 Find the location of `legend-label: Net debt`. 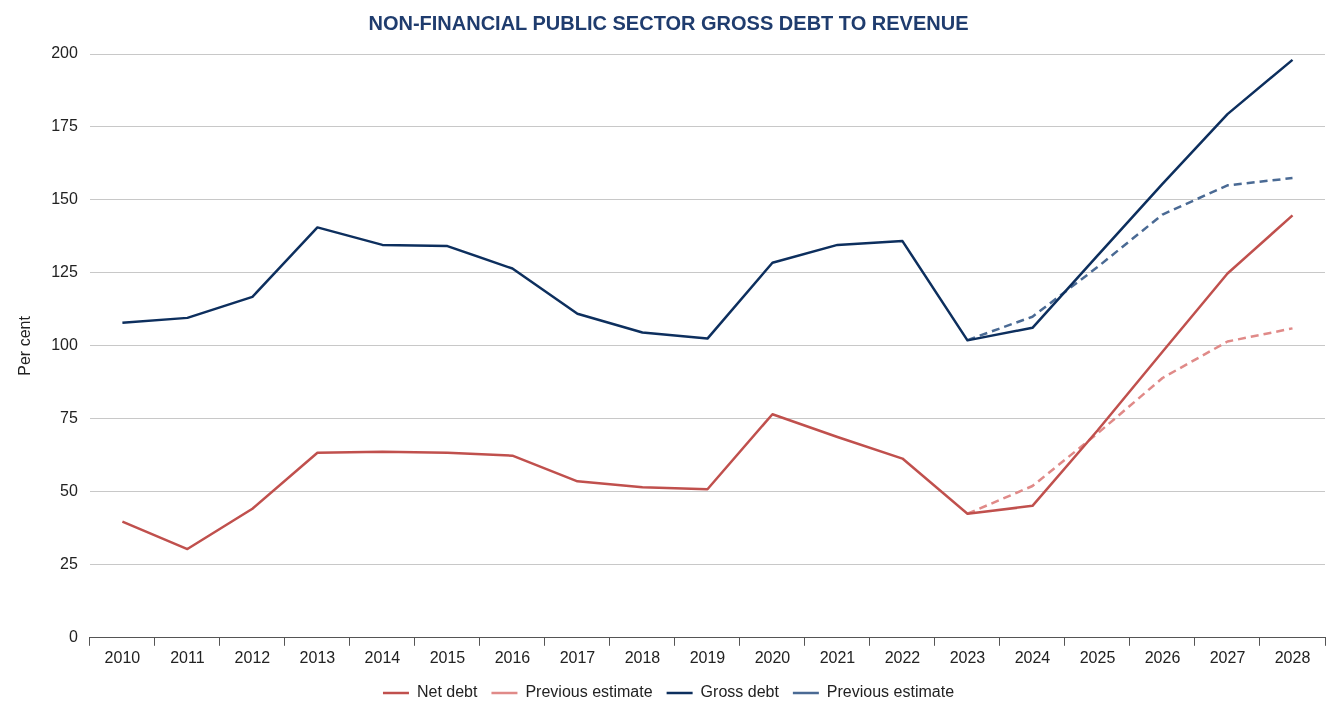

legend-label: Net debt is located at coordinates (447, 692).